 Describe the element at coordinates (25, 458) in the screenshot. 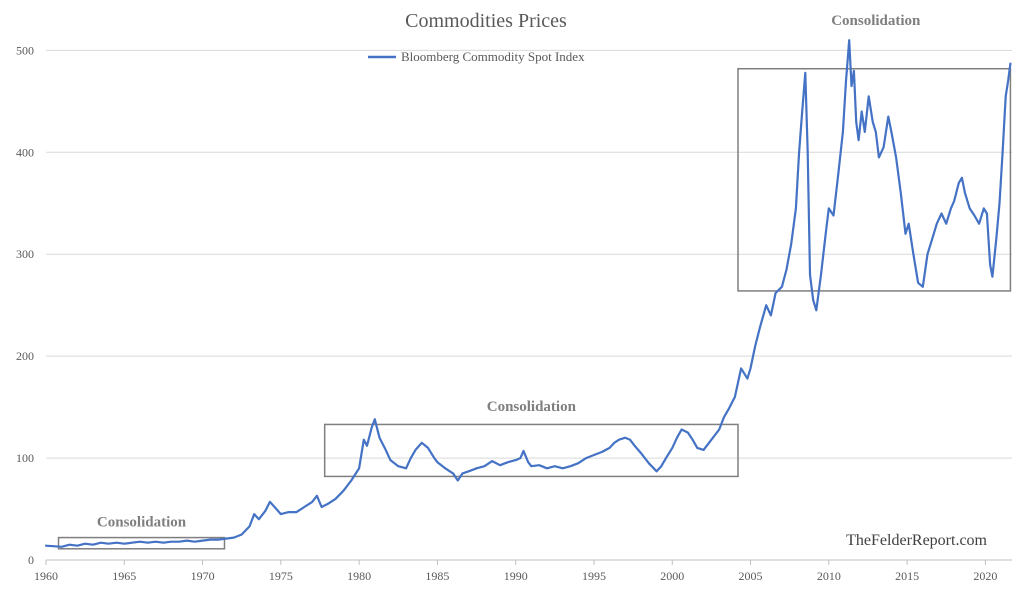

I see `y-tick-label: 100` at that location.